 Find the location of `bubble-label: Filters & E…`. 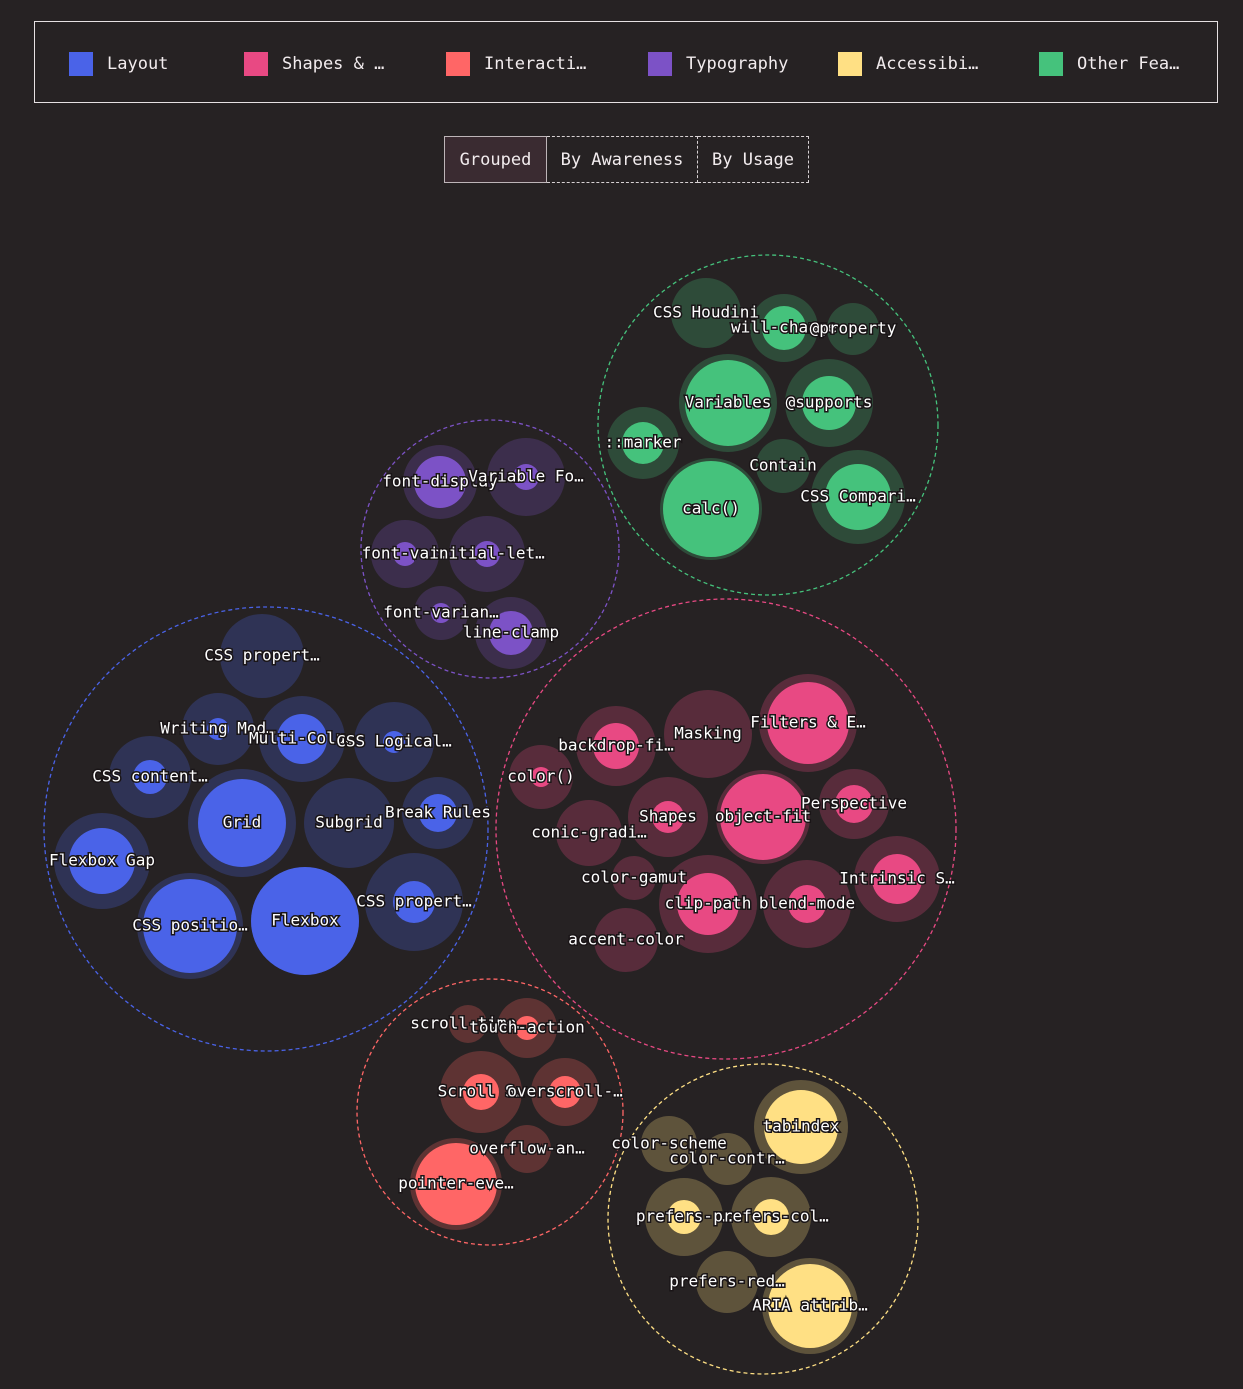

bubble-label: Filters & E… is located at coordinates (808, 722).